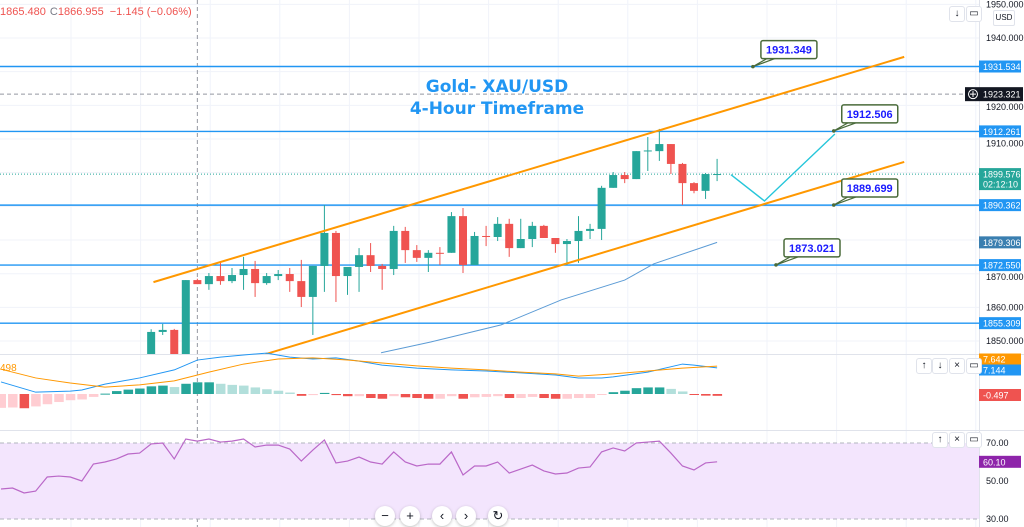 This screenshot has width=1024, height=527. I want to click on callout-label: 1931.349, so click(789, 51).